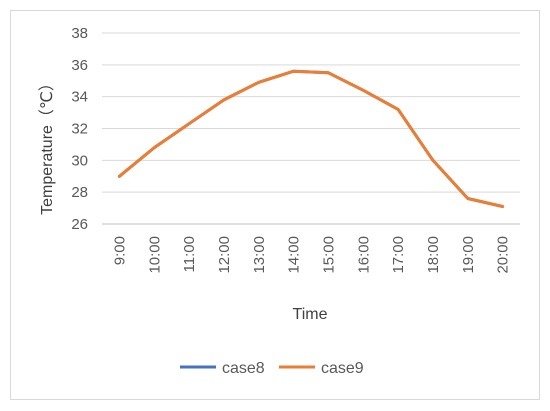  What do you see at coordinates (294, 255) in the screenshot?
I see `x-tick-label: 14:00` at bounding box center [294, 255].